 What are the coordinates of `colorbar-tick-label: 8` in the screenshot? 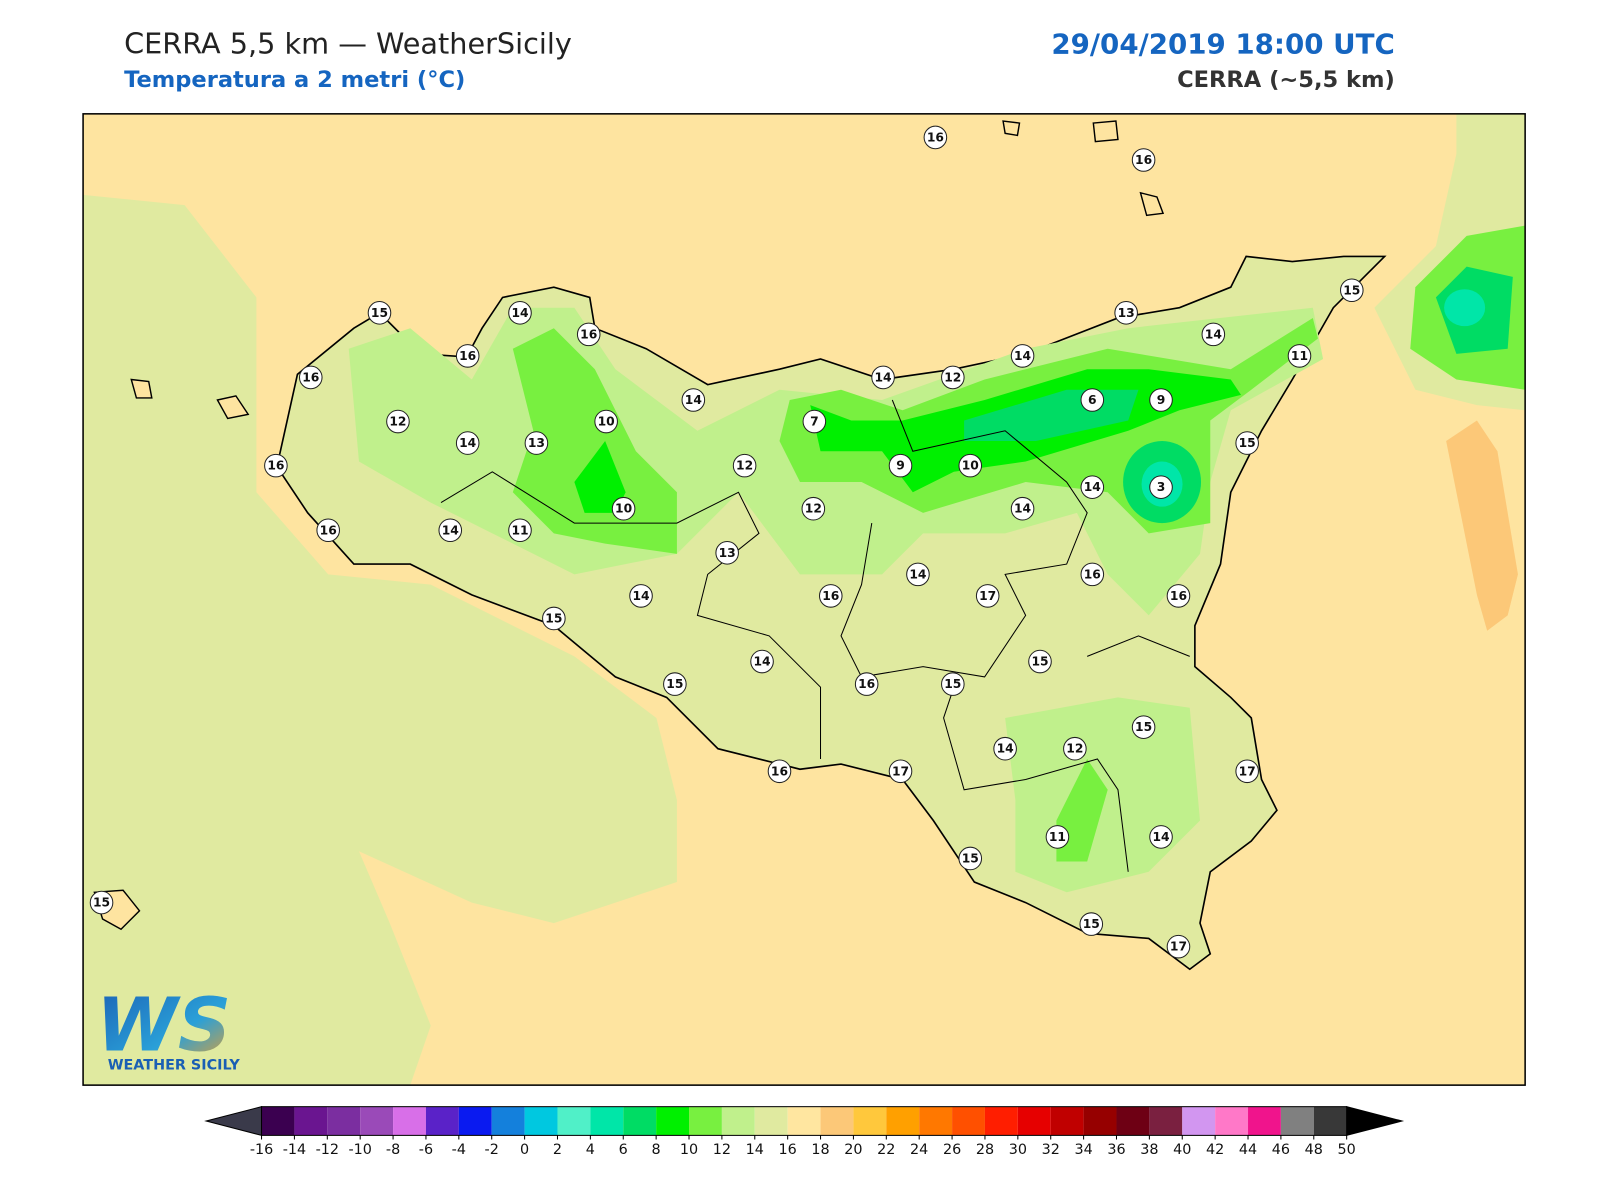 It's located at (656, 1150).